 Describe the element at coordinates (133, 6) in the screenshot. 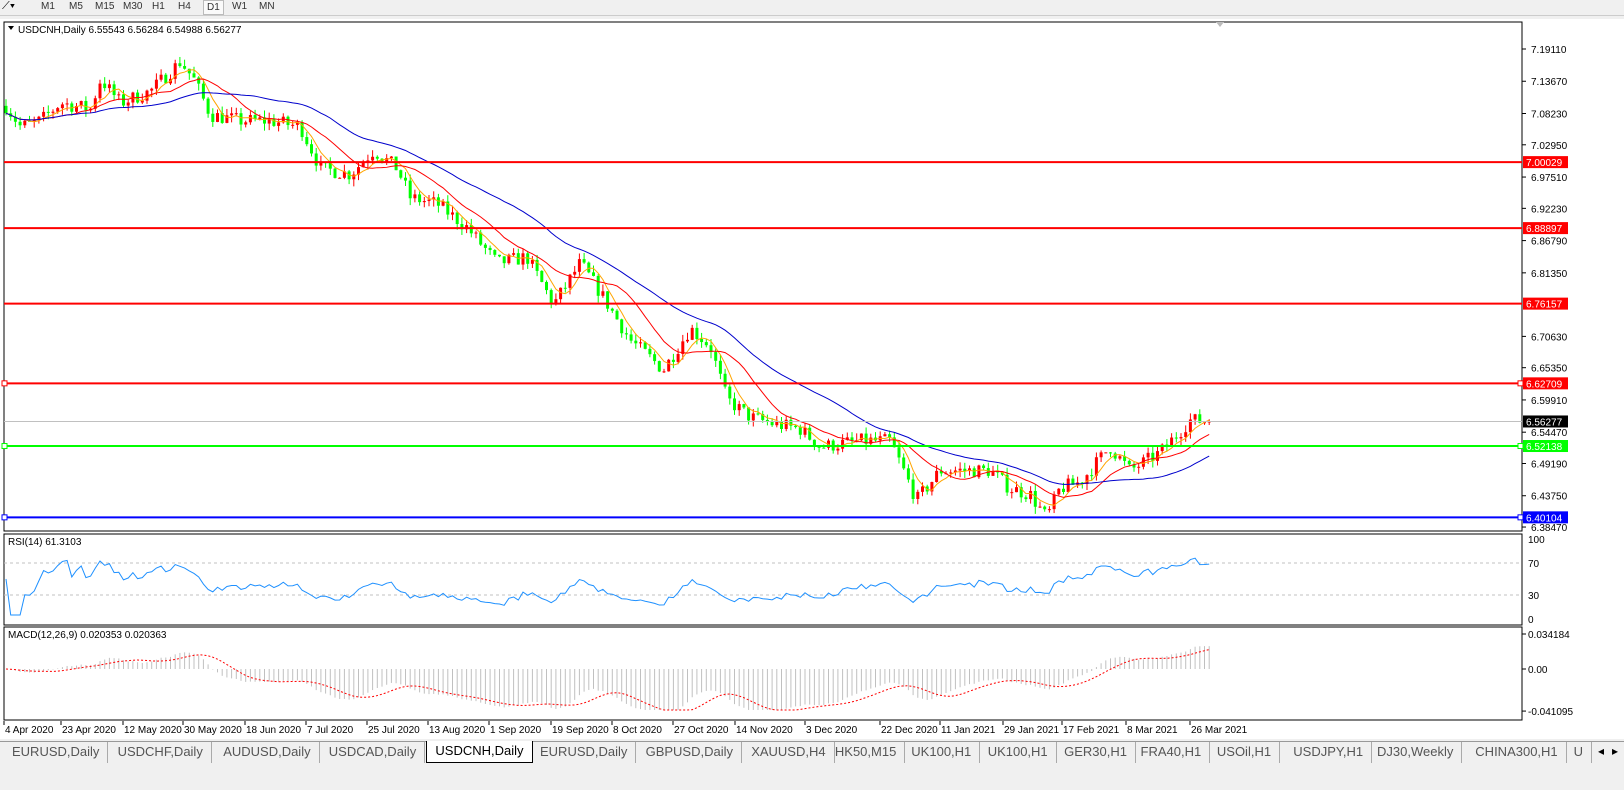

I see `timeframe-M30: M30` at that location.